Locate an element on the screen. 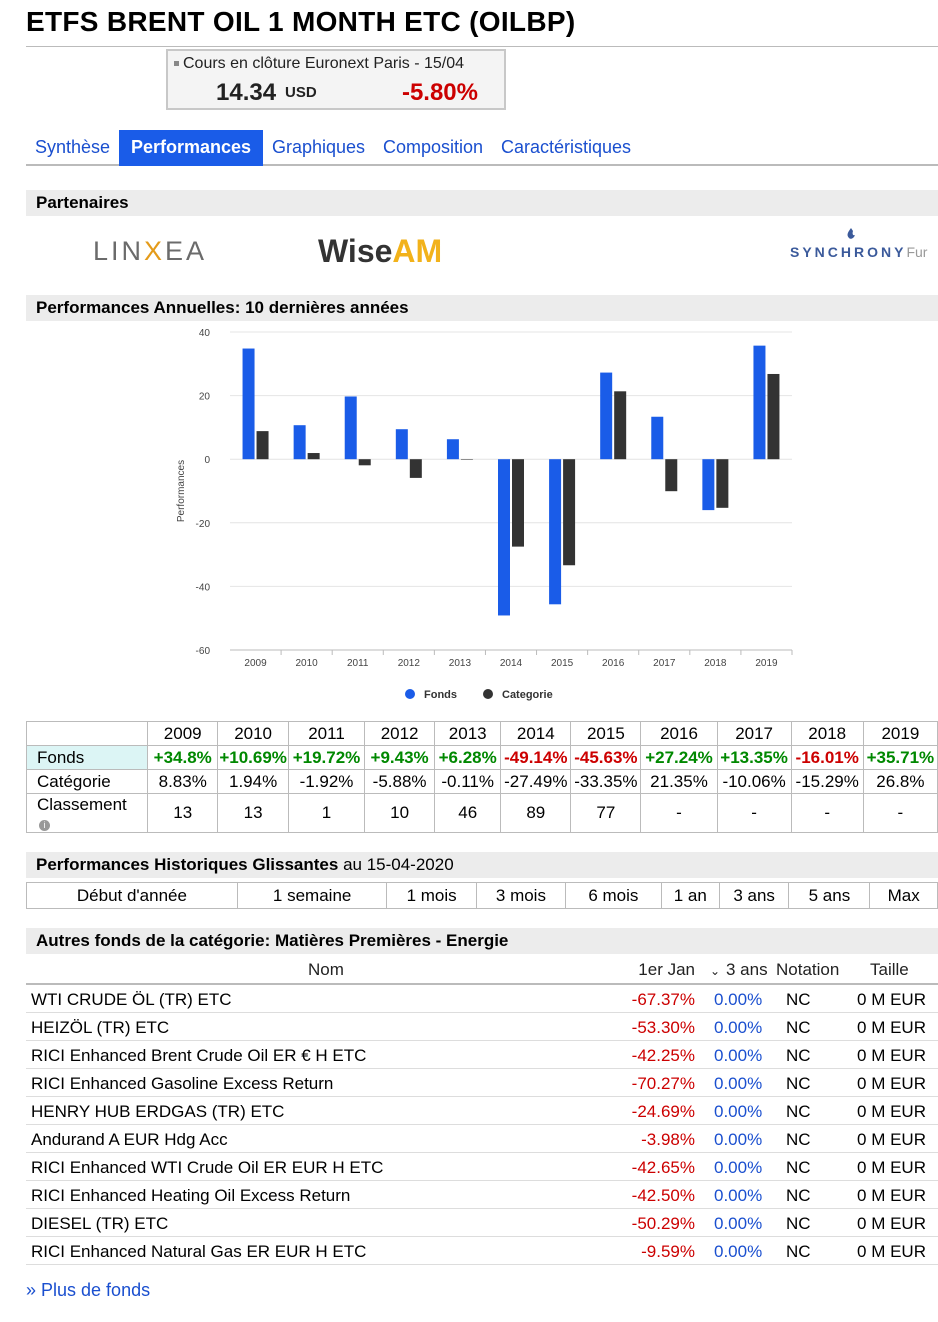 The image size is (938, 1322). fund-name: HENRY HUB ERDGAS (TR) ETC is located at coordinates (158, 1111).